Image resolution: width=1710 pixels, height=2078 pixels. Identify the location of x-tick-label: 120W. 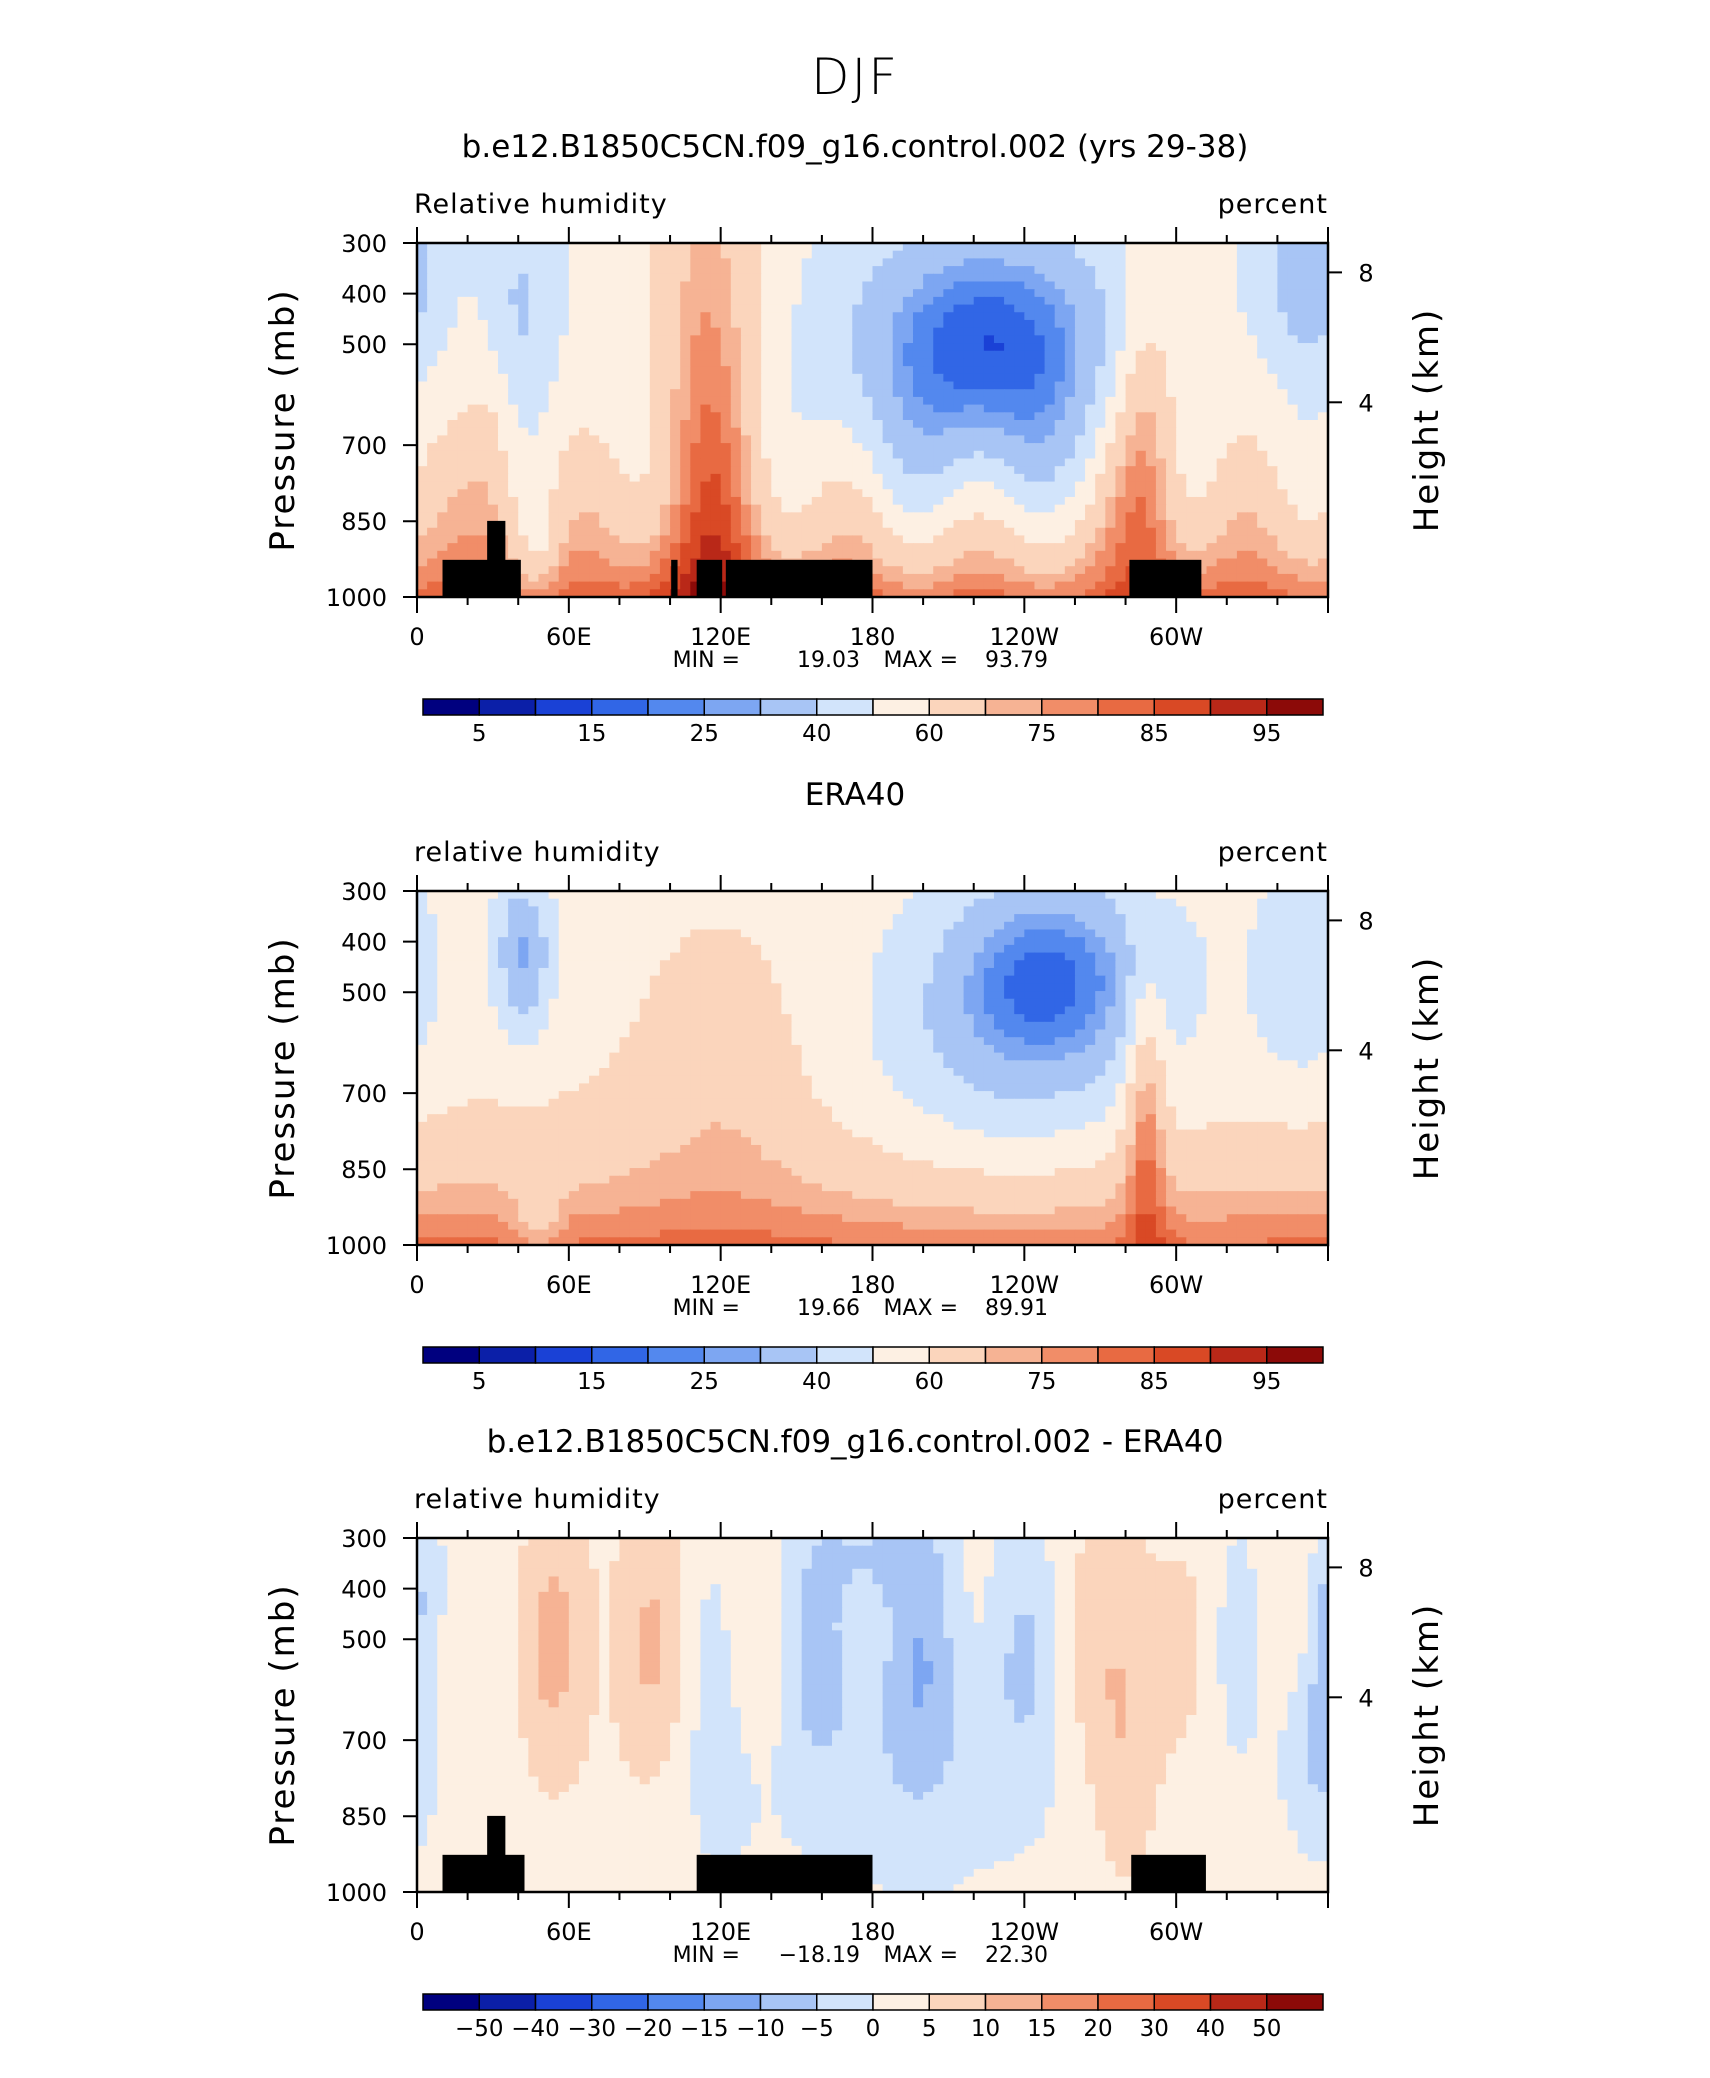
(1025, 637).